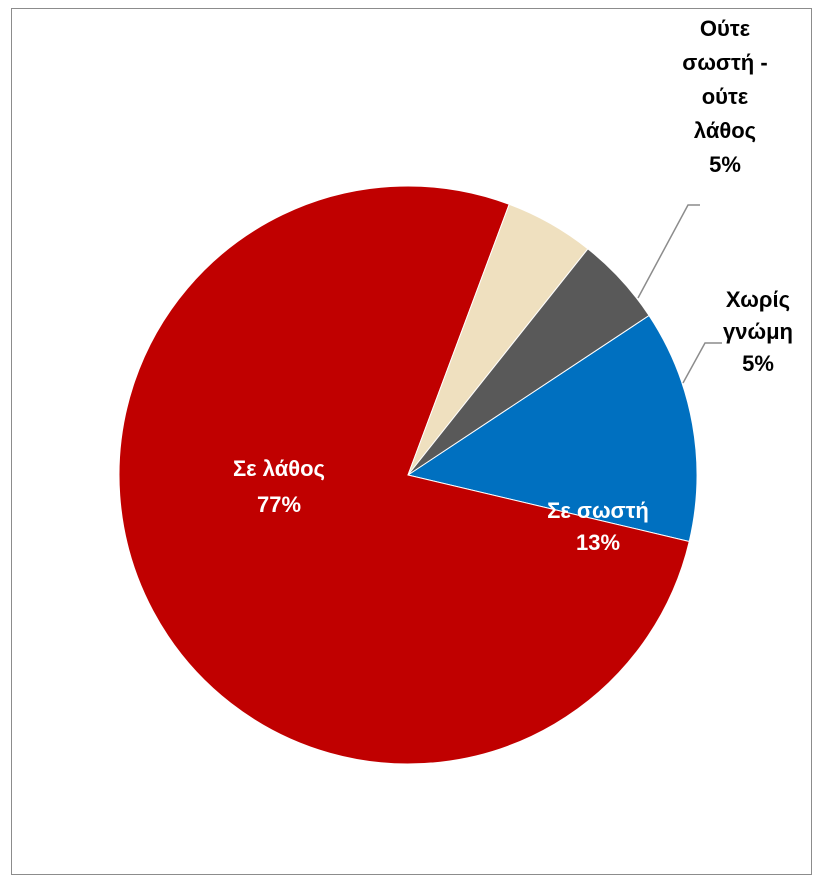 This screenshot has width=815, height=878. I want to click on slice-name-label: Ούτε, so click(725, 28).